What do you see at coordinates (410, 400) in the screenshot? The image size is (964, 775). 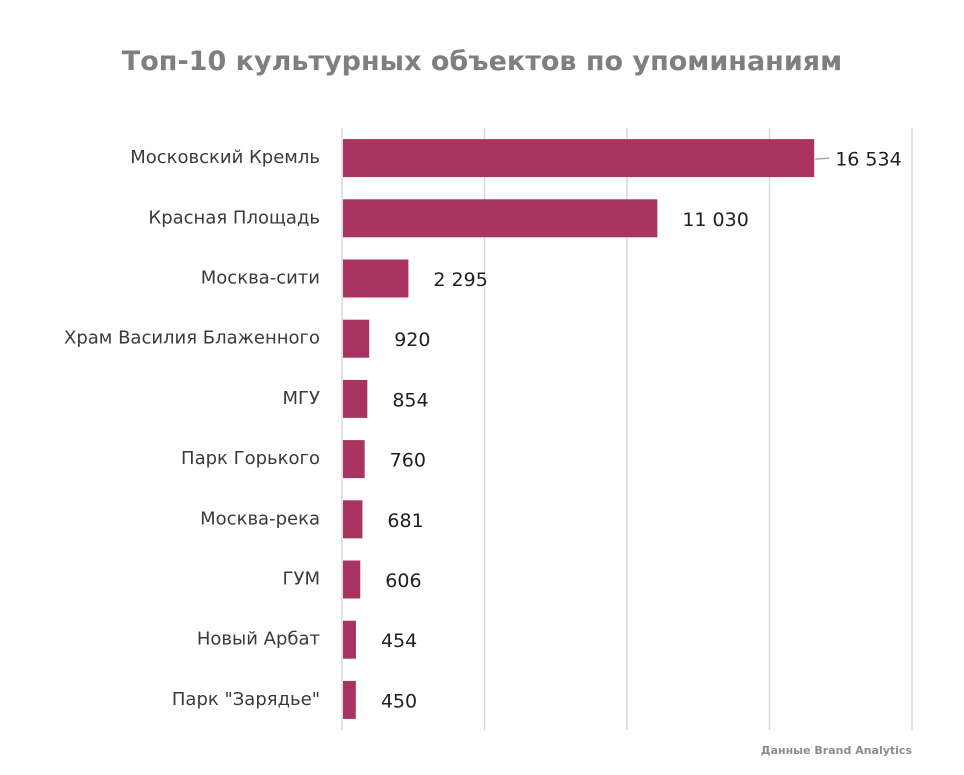 I see `data-label: 854` at bounding box center [410, 400].